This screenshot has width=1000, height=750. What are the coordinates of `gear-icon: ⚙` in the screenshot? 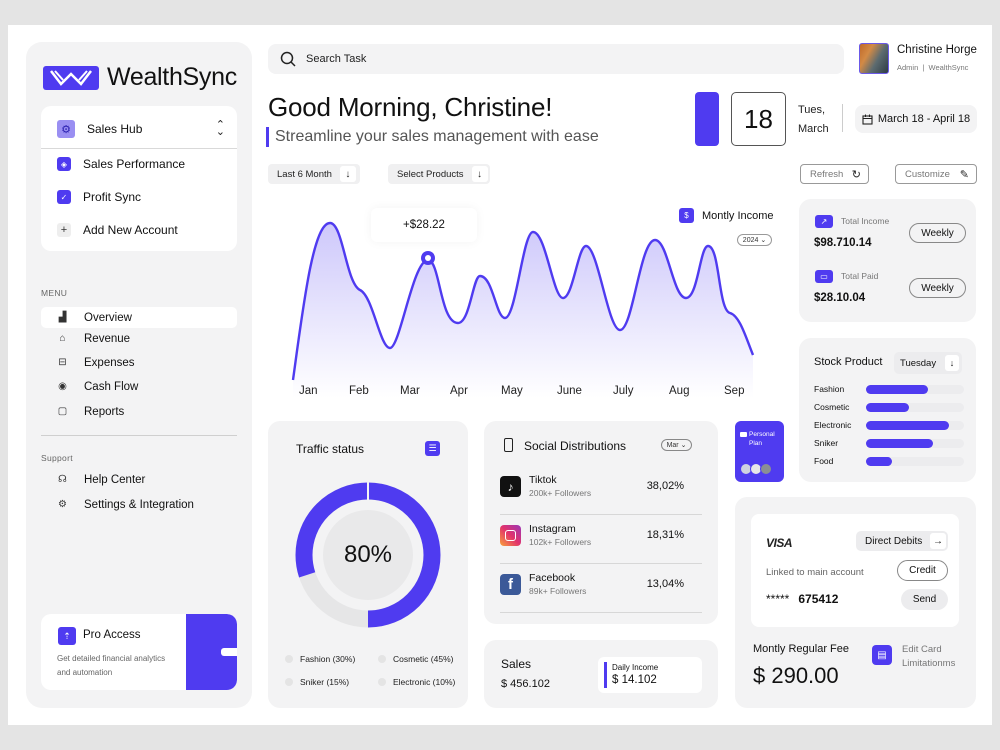 It's located at (62, 504).